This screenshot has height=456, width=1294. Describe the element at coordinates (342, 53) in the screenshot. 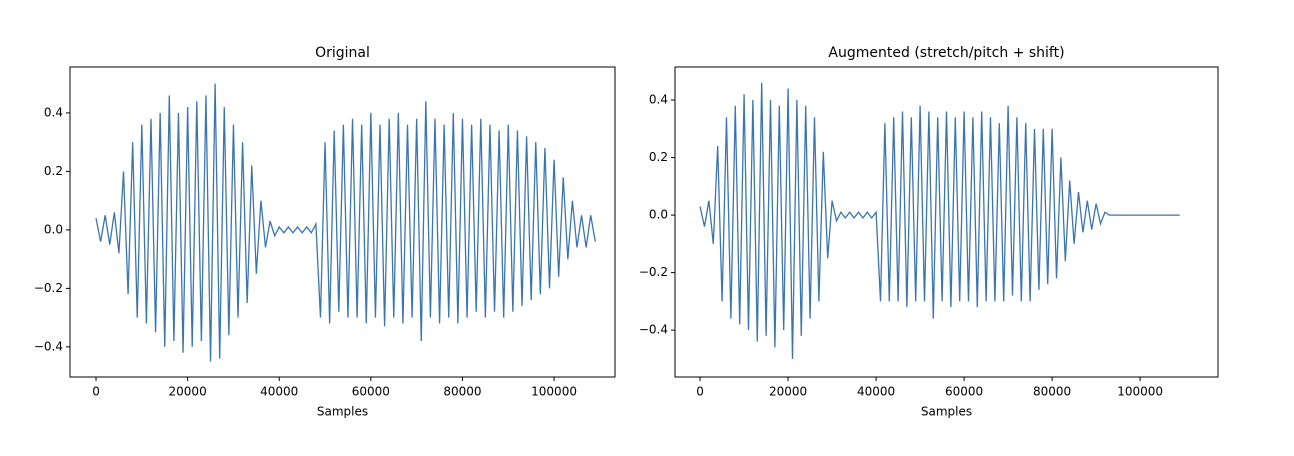

I see `chart-title: Original` at that location.